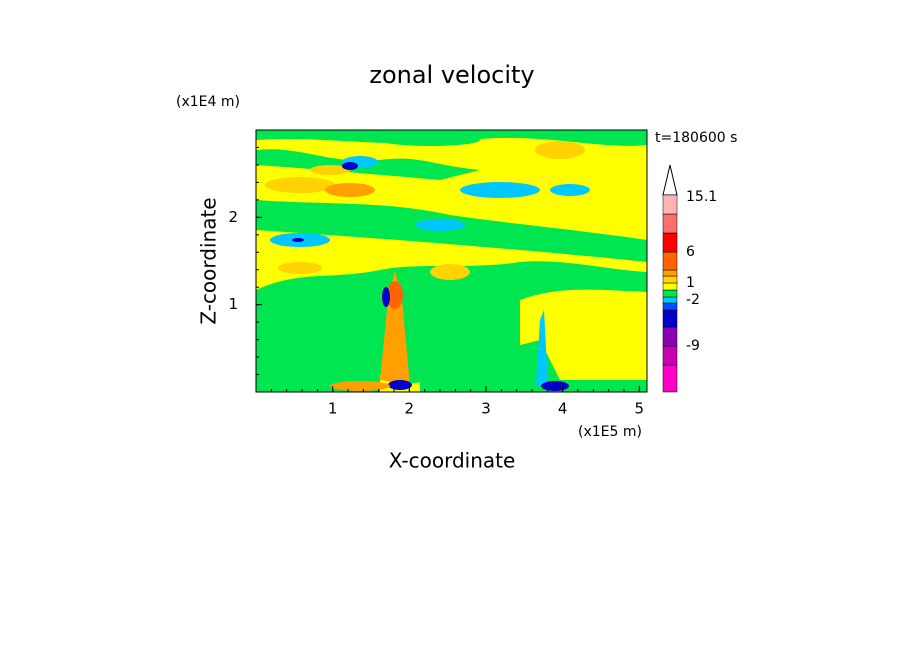  What do you see at coordinates (452, 461) in the screenshot?
I see `x-axis-label: X-coordinate` at bounding box center [452, 461].